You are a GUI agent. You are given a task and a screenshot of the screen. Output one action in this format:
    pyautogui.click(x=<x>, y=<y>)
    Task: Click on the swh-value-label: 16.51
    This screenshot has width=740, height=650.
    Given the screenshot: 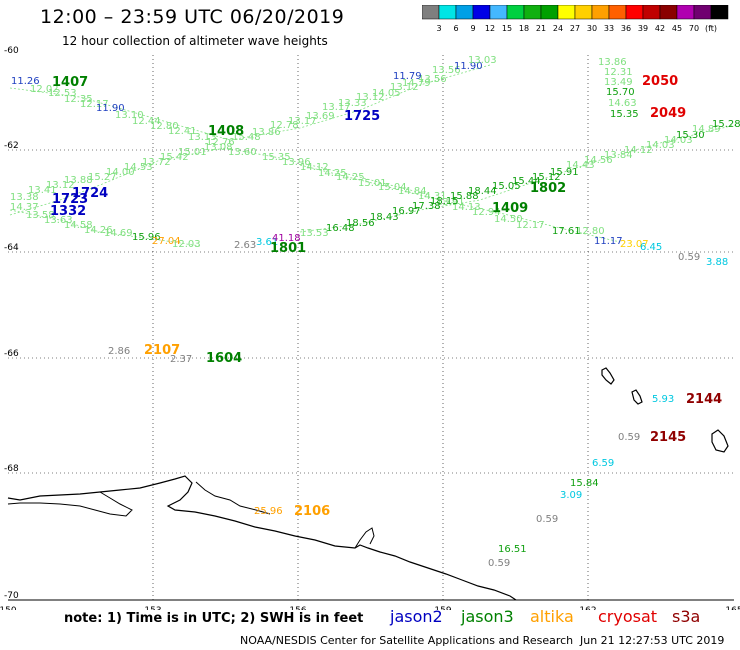 What is the action you would take?
    pyautogui.click(x=512, y=549)
    